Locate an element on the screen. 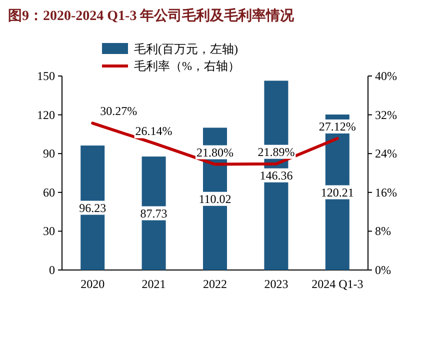 This screenshot has width=437, height=342. y-tick-label: 150 is located at coordinates (46, 76).